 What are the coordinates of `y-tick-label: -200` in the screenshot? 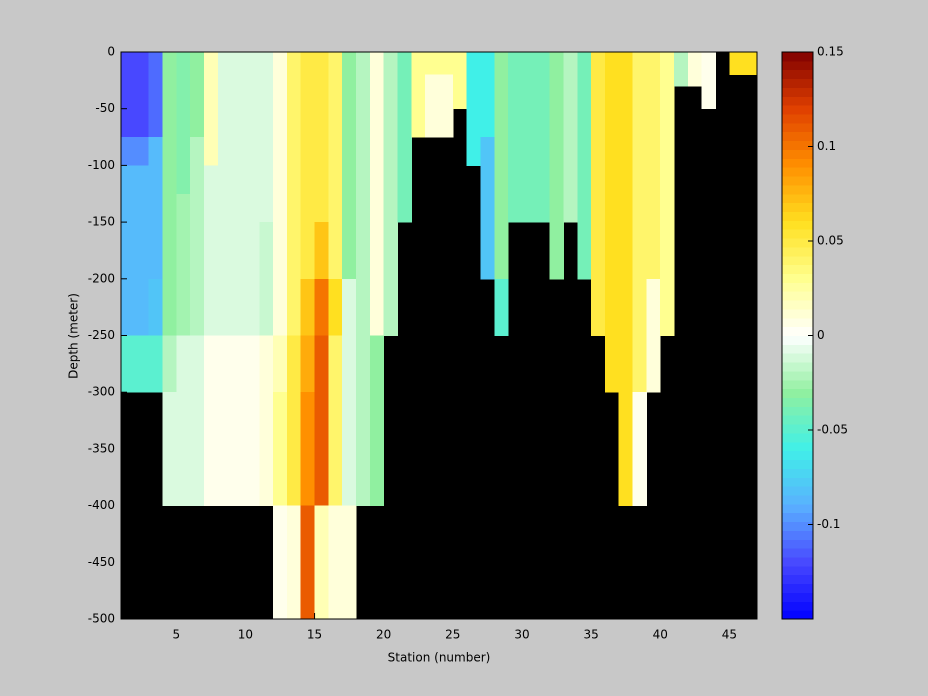 It's located at (101, 278).